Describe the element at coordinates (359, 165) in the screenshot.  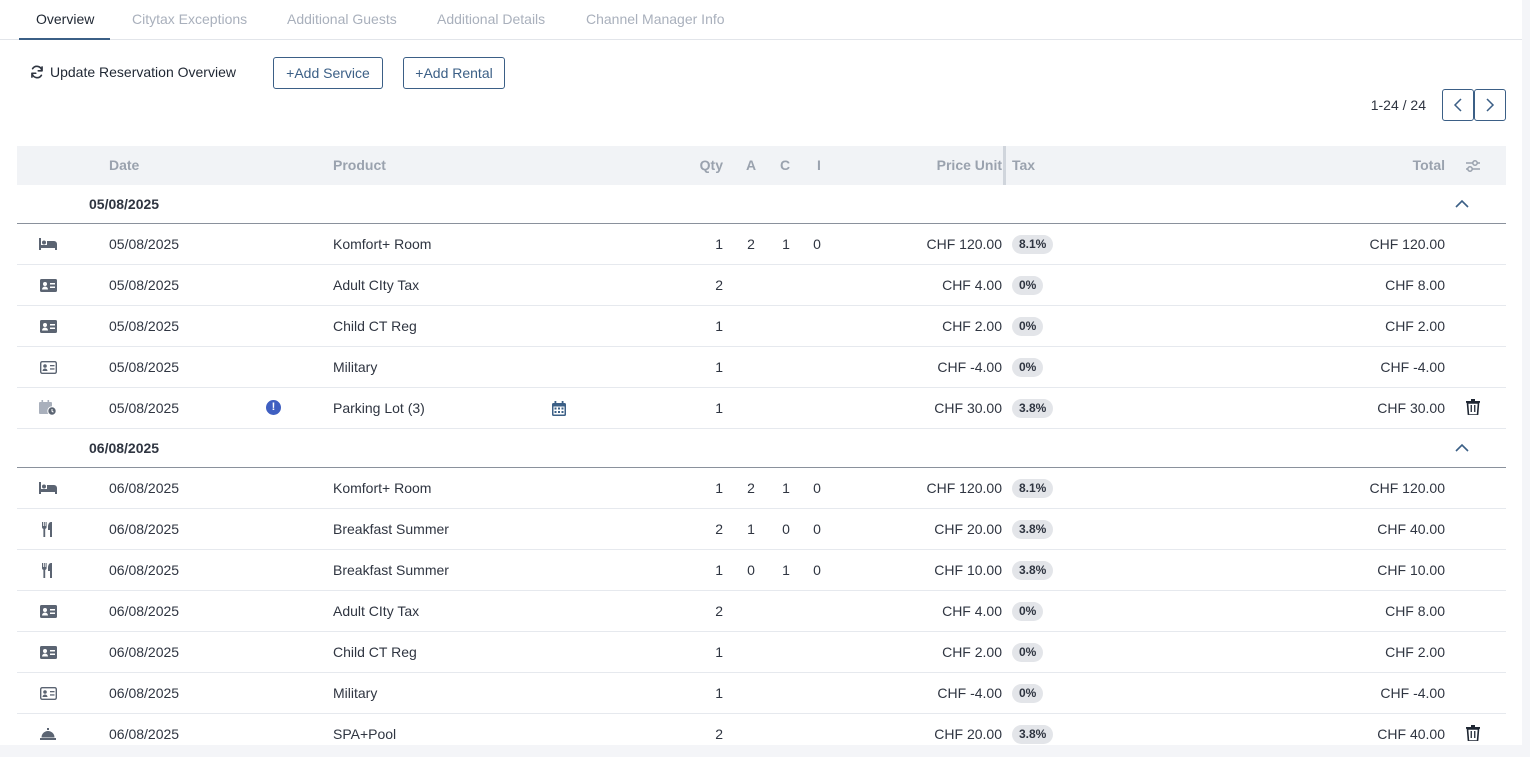
I see `column-header-product: Product` at that location.